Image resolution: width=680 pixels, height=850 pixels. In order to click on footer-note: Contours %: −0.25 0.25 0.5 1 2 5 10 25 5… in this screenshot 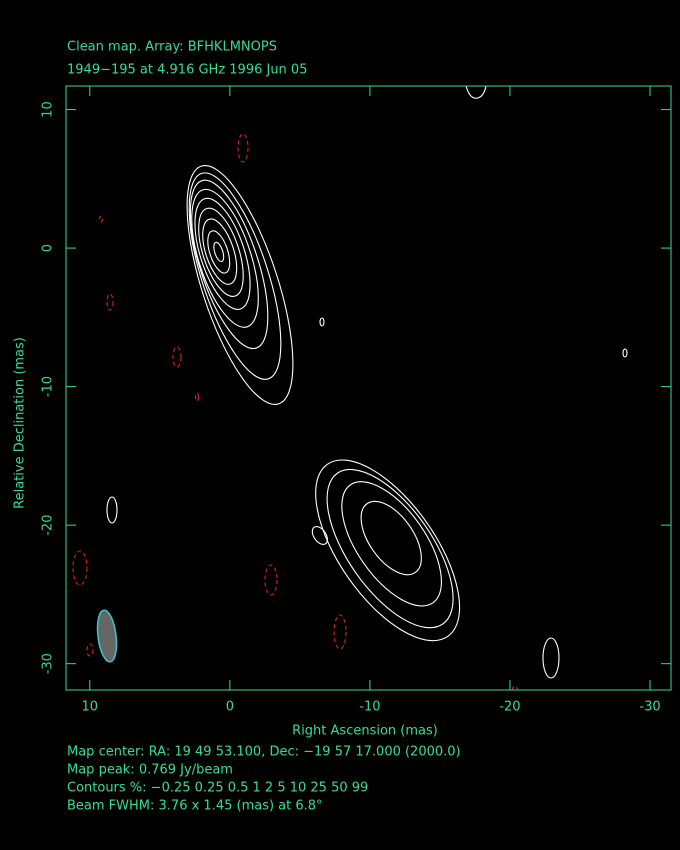, I will do `click(217, 788)`.